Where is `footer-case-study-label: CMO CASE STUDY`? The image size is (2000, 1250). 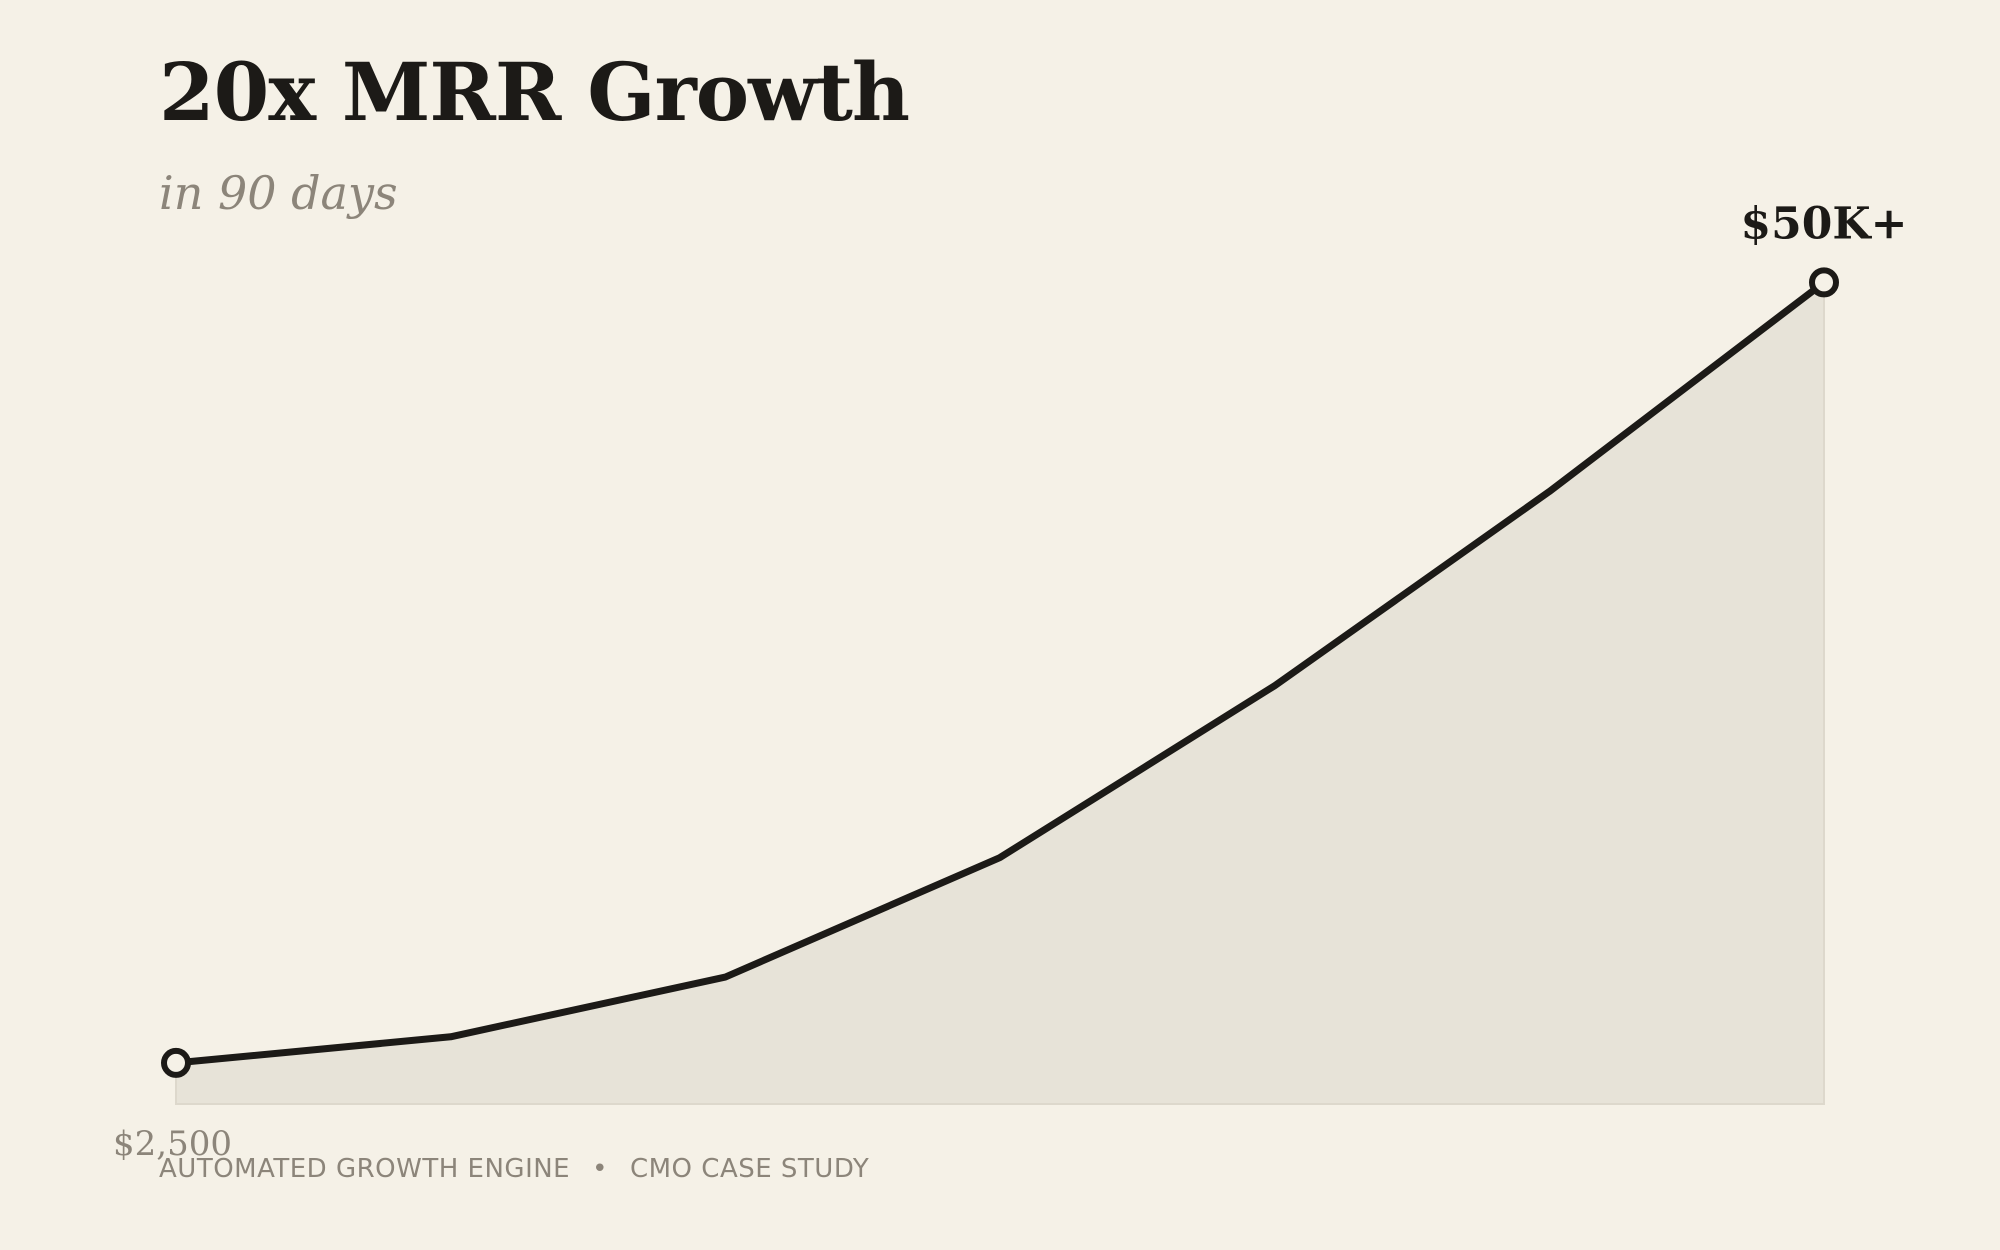 footer-case-study-label: CMO CASE STUDY is located at coordinates (749, 1169).